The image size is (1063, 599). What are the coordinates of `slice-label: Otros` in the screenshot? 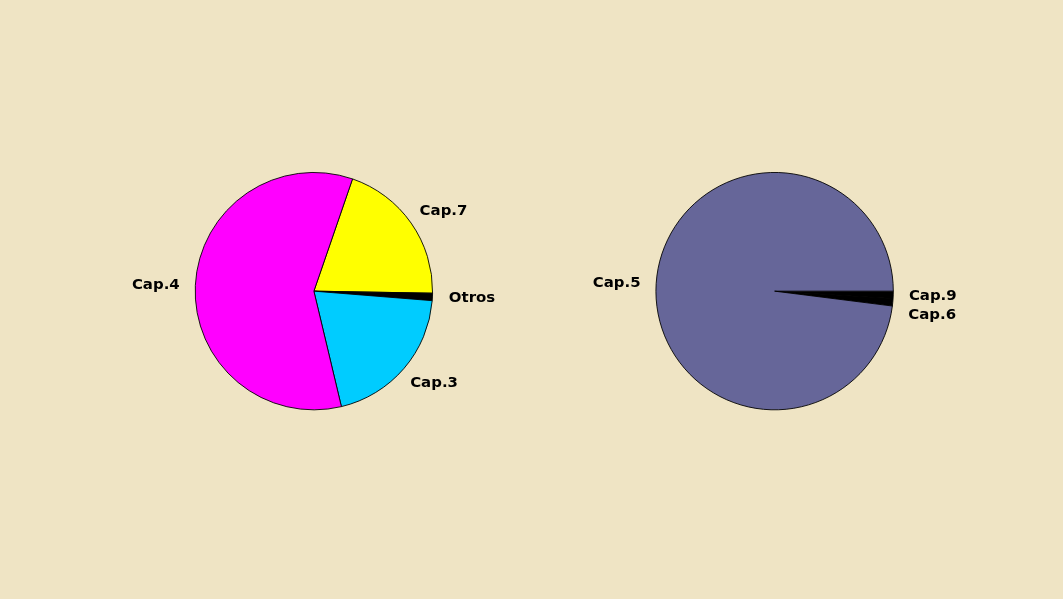 It's located at (472, 297).